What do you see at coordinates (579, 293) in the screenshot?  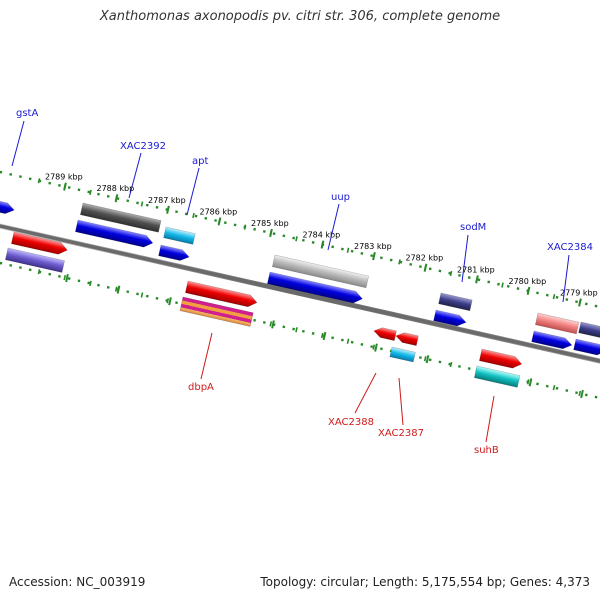 I see `ruler-tick-label: 2779 kbp` at bounding box center [579, 293].